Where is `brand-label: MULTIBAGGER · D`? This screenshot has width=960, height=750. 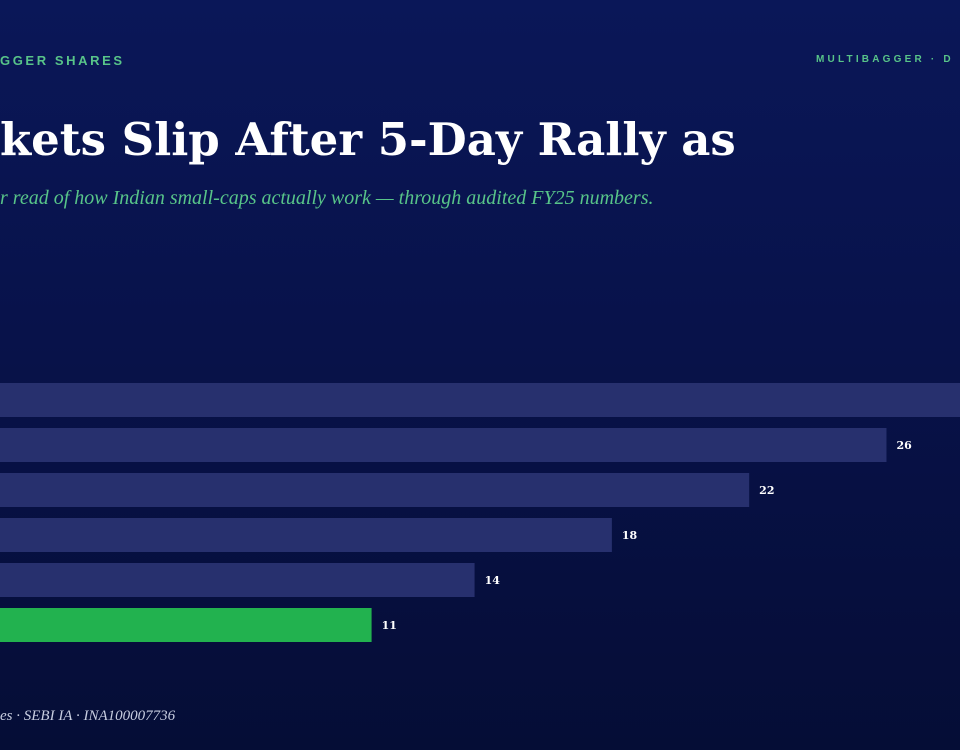 brand-label: MULTIBAGGER · D is located at coordinates (885, 59).